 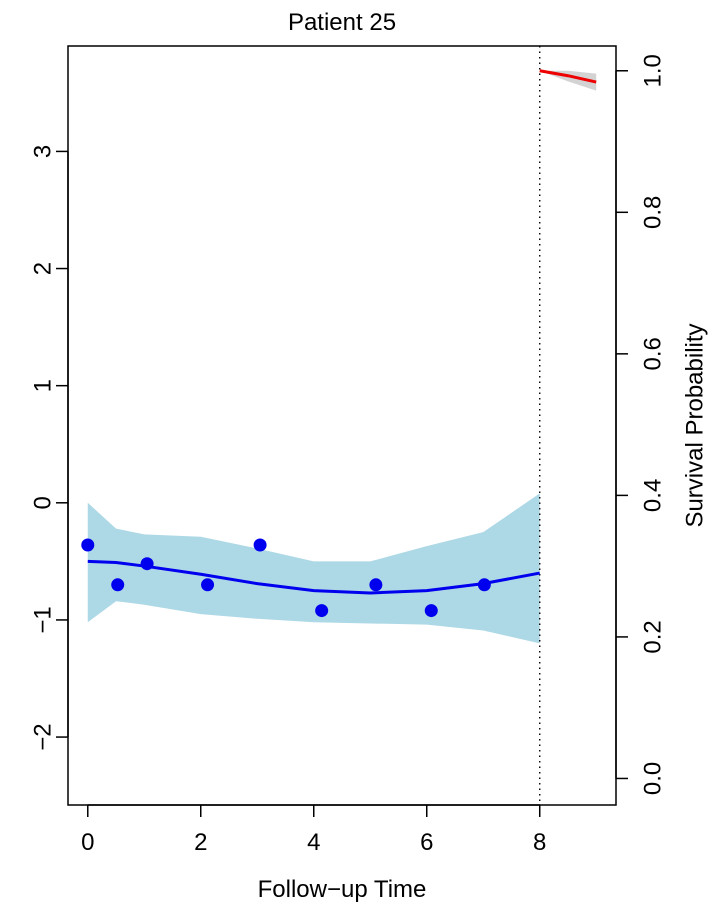 I want to click on confidence-band-layer, so click(x=313, y=568).